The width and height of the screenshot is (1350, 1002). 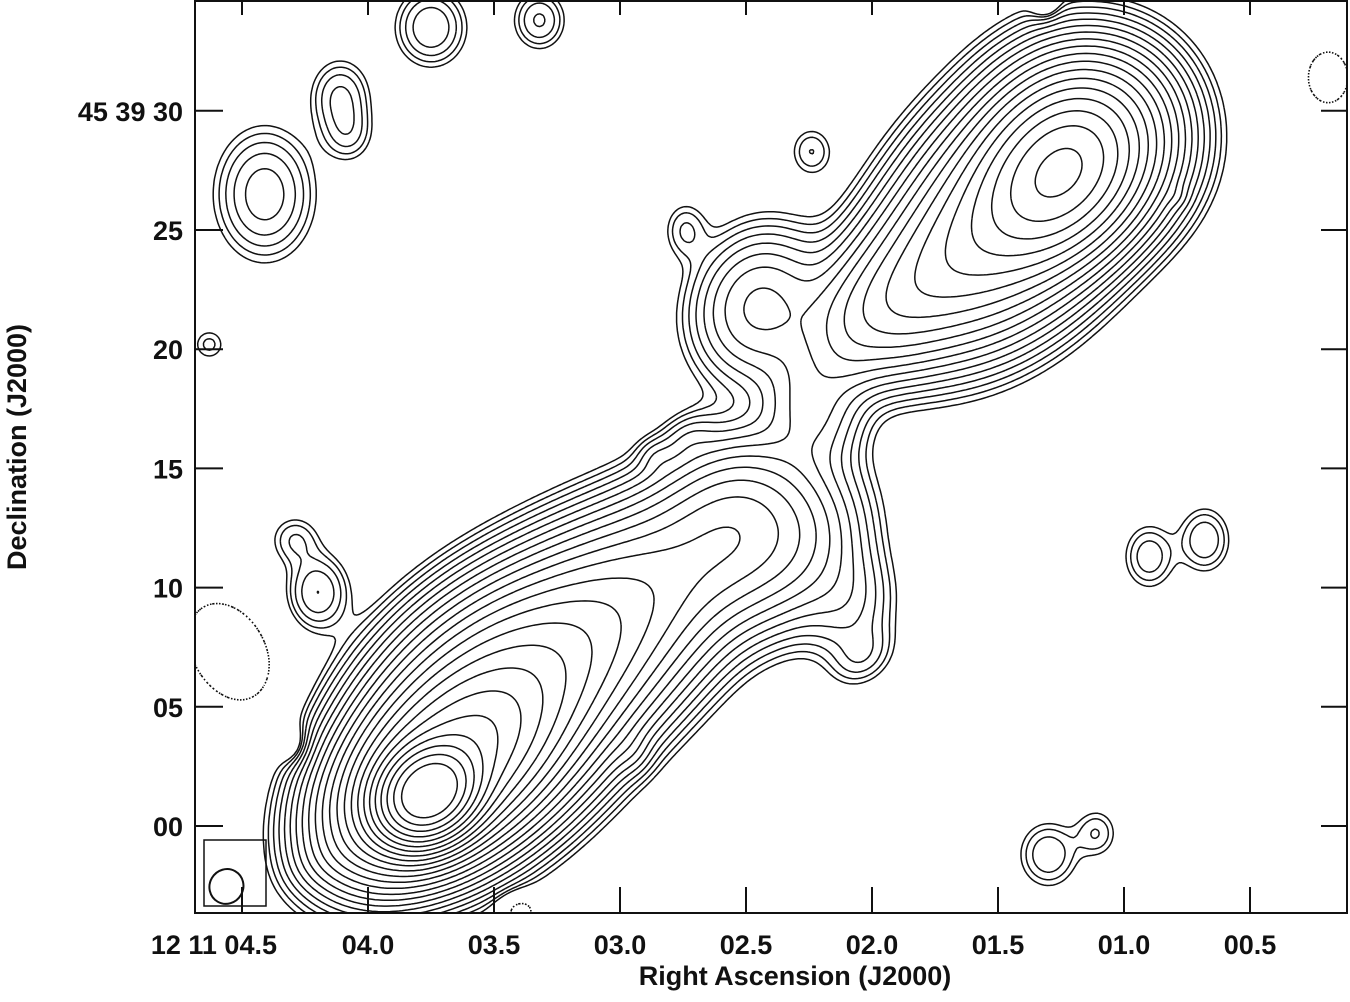 I want to click on x-tick-label: 12 11 04.5, so click(x=214, y=945).